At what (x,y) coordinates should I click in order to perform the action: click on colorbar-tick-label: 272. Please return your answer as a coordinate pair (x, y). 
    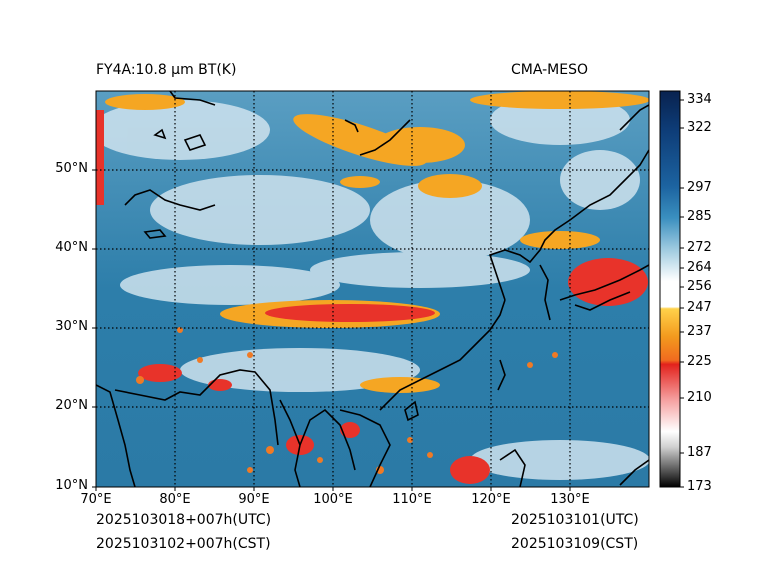
    Looking at the image, I should click on (699, 247).